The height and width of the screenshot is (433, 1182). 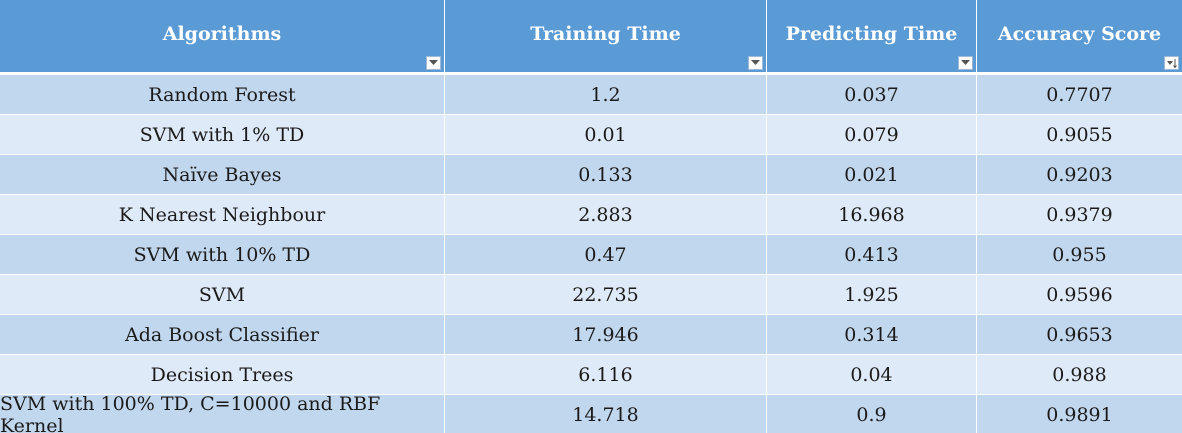 What do you see at coordinates (1079, 335) in the screenshot?
I see `accuracy-score-cell: 0.9653` at bounding box center [1079, 335].